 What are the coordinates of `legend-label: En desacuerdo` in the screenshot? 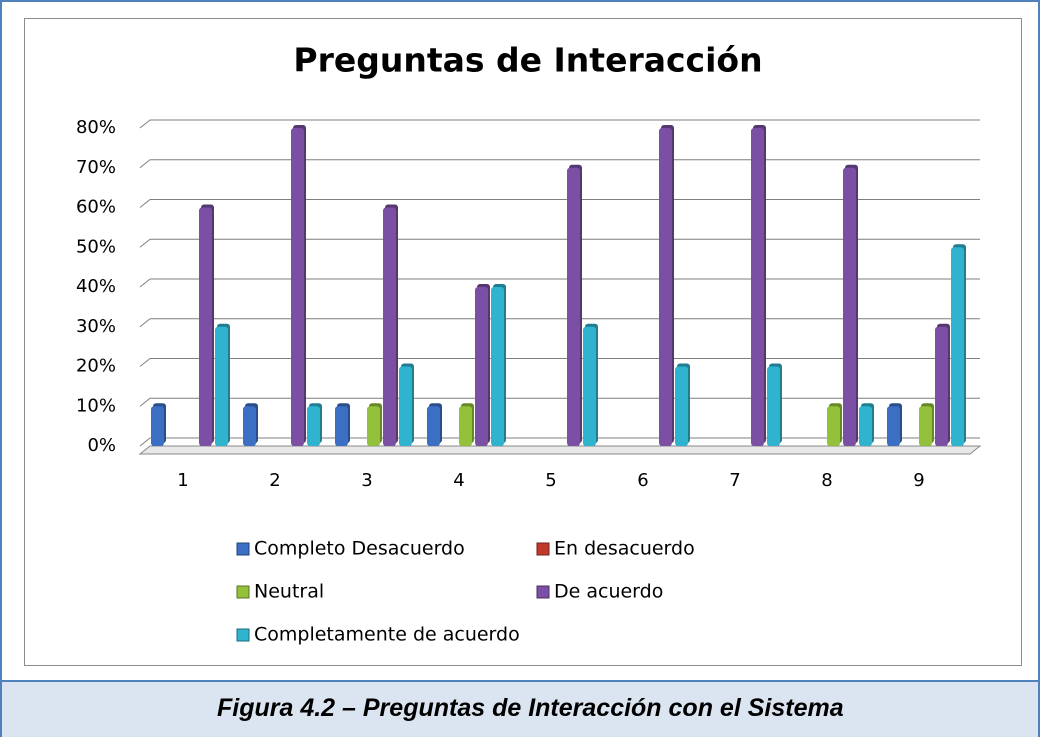 It's located at (624, 549).